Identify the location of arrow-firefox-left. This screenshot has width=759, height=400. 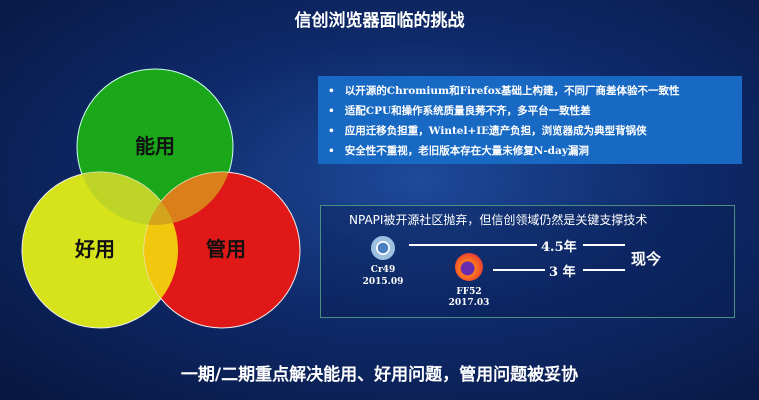
(519, 270).